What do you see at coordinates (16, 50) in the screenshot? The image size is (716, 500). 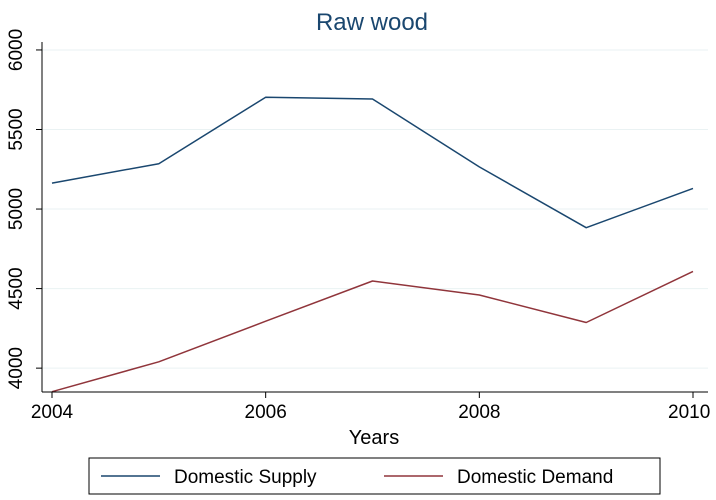 I see `y-tick-label: 6000` at bounding box center [16, 50].